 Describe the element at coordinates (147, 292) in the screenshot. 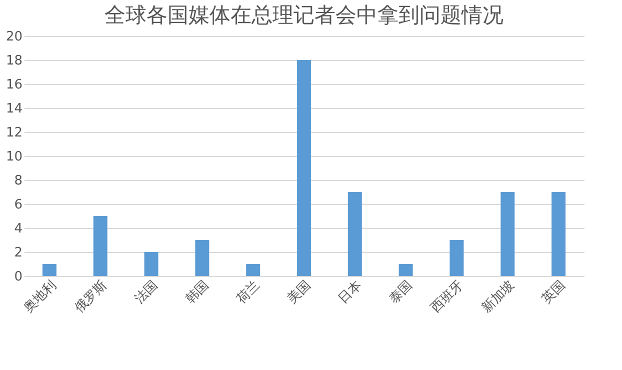

I see `x-tick-label: 法国` at that location.